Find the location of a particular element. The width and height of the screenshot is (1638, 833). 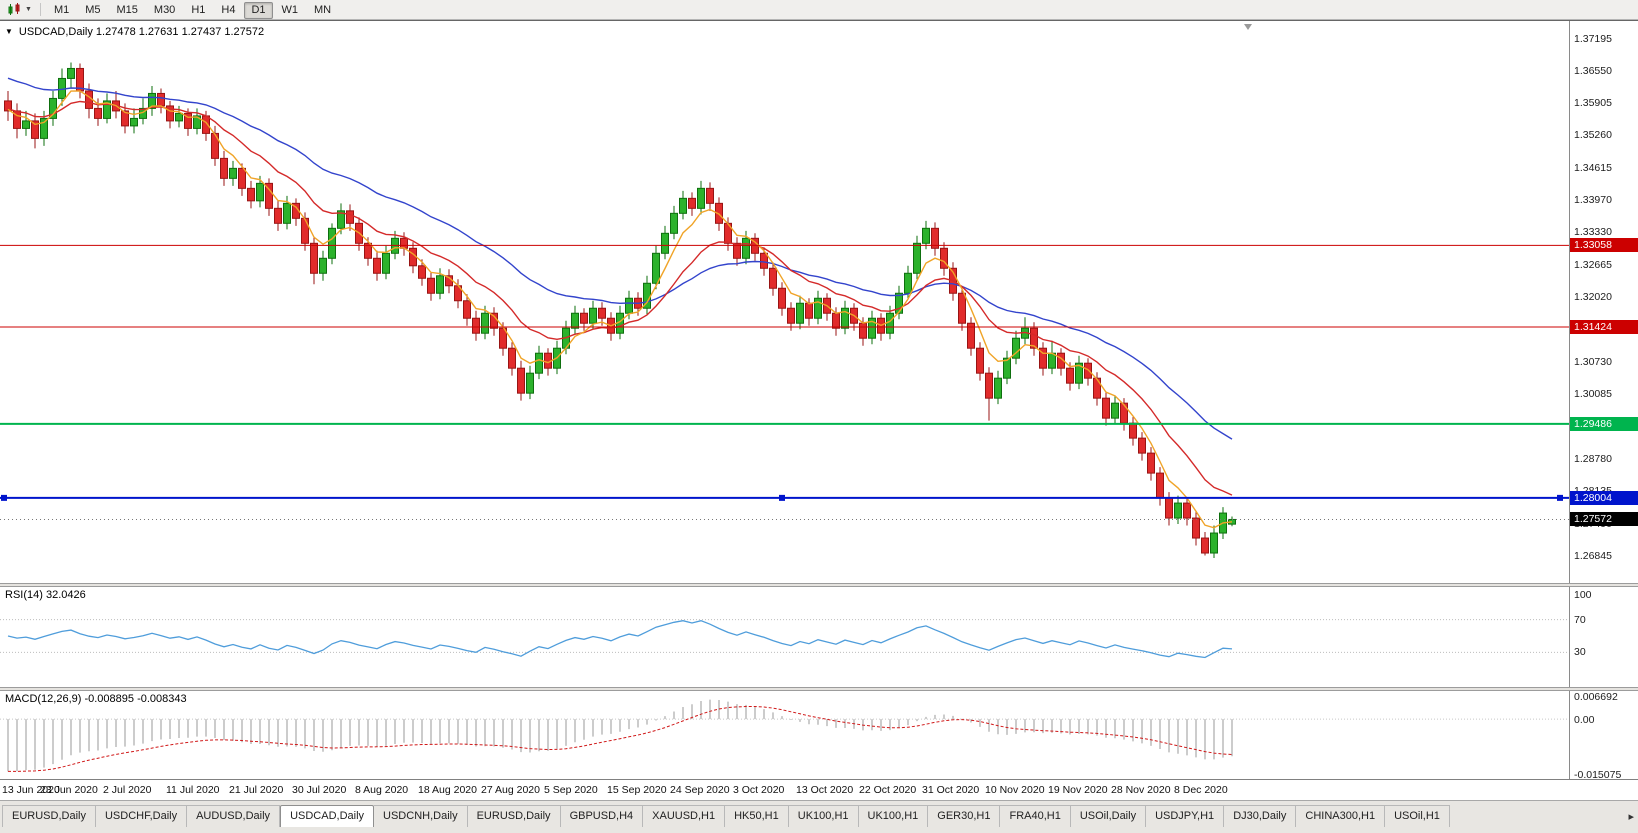

price-tick: 1.37195 is located at coordinates (1593, 38).